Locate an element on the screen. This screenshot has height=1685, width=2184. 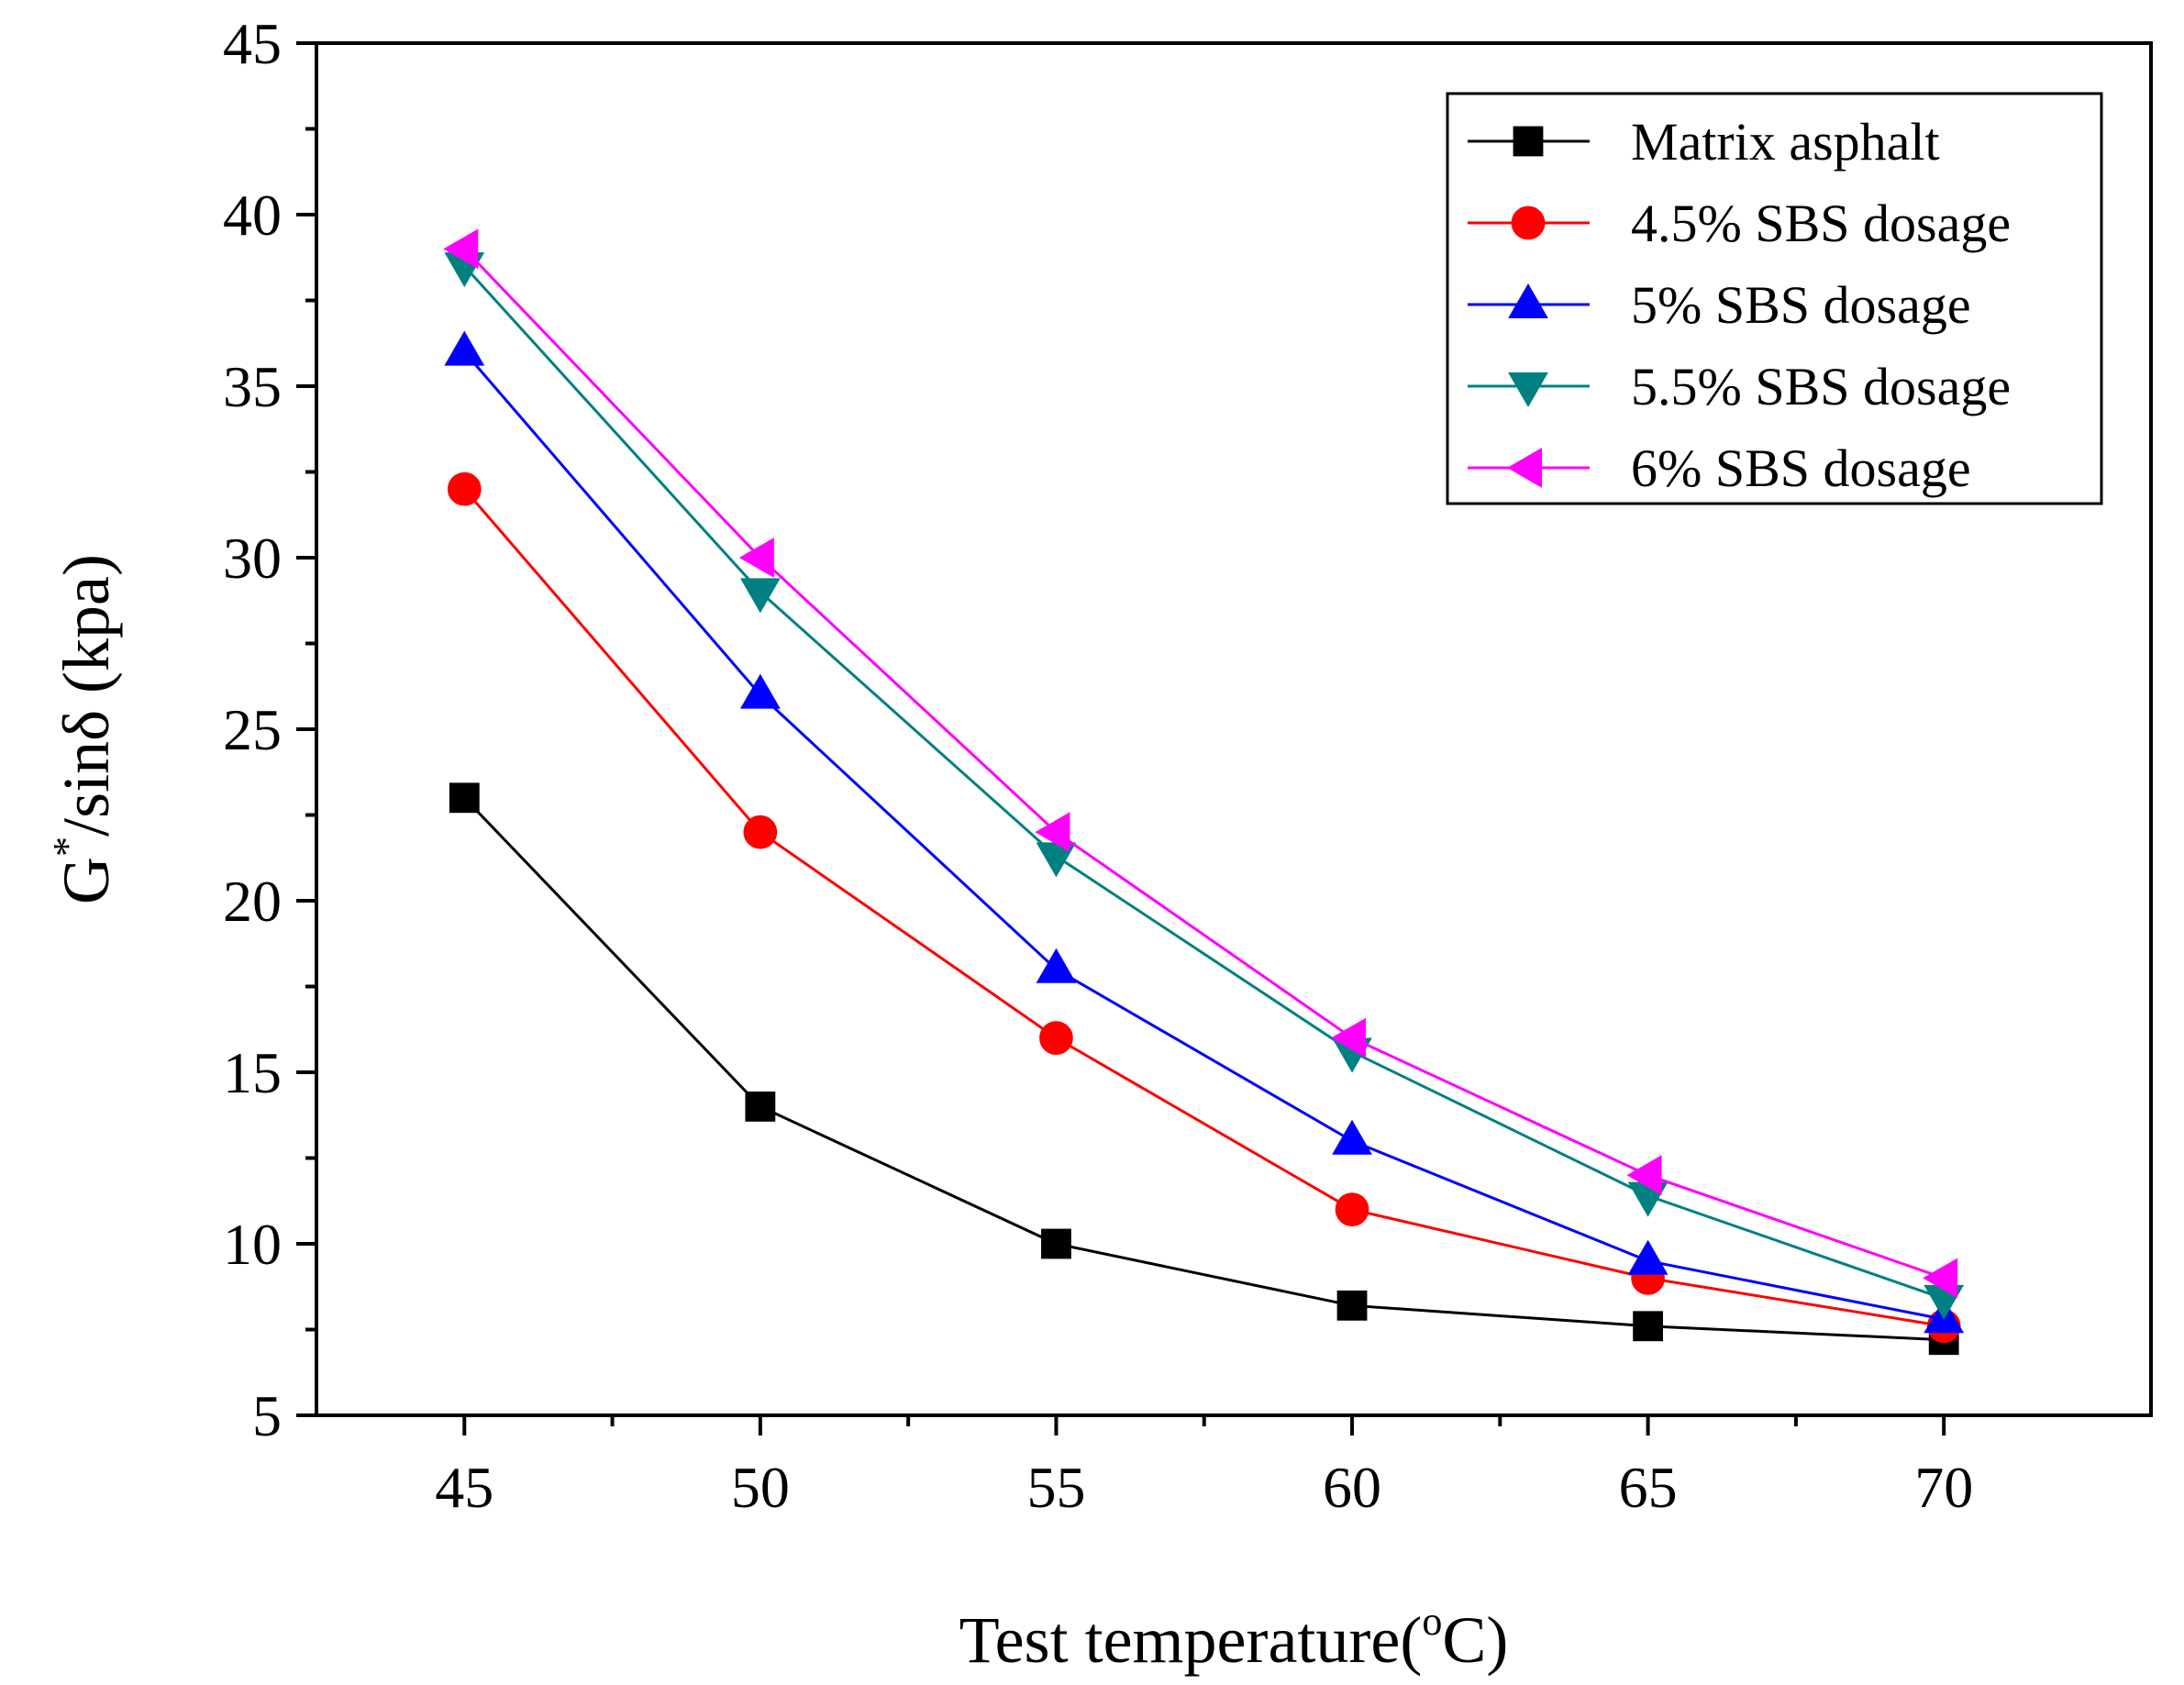
x-axis: 45 50 55 60 65 70 is located at coordinates (1204, 1468).